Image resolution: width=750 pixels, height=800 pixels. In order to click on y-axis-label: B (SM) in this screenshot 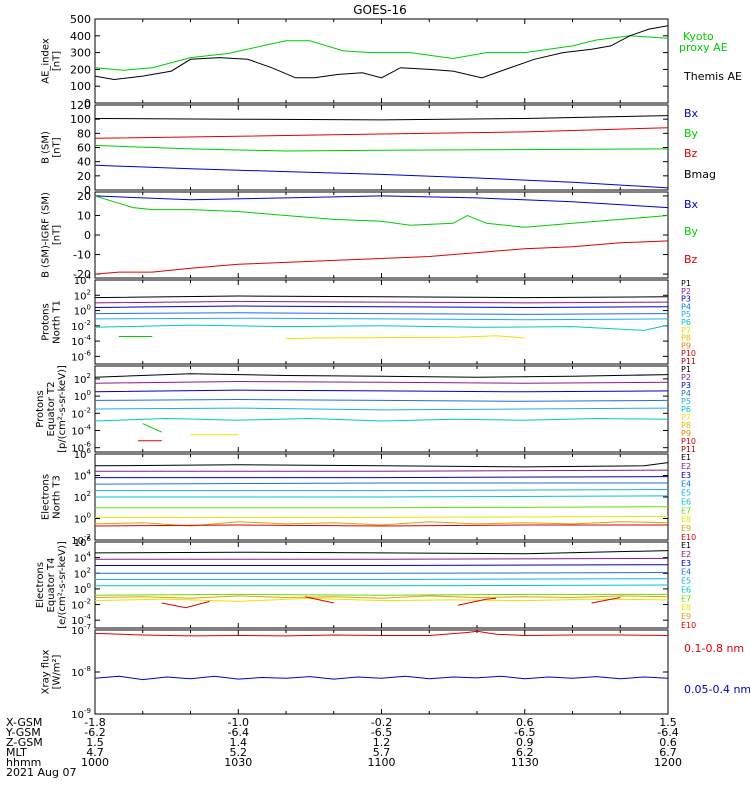, I will do `click(46, 147)`.